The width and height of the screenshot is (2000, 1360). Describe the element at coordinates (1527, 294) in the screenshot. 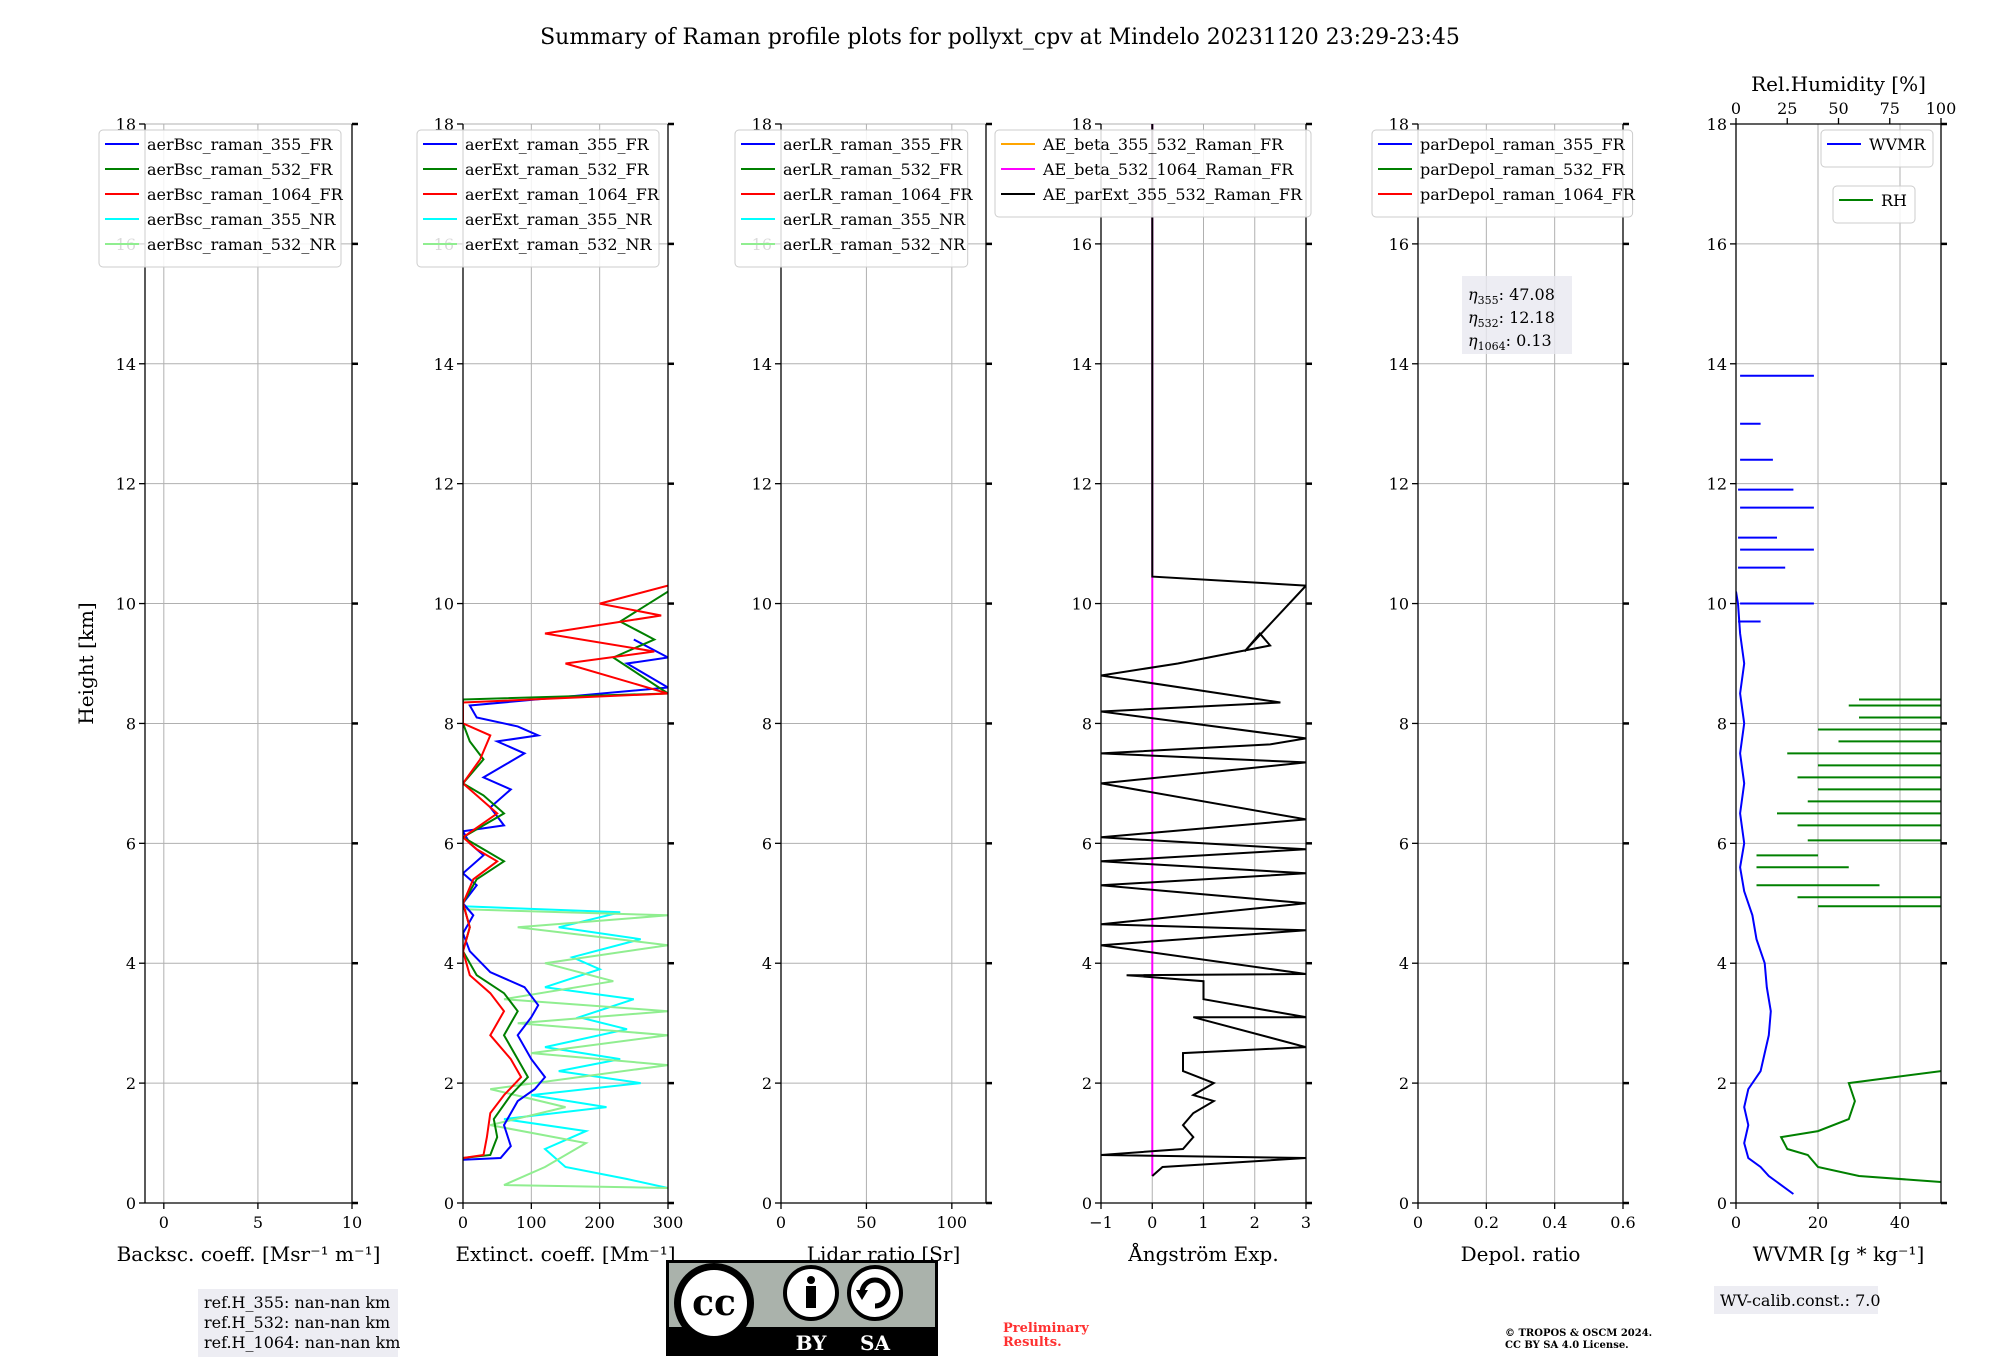

I see `eta-value: : 47.08` at that location.